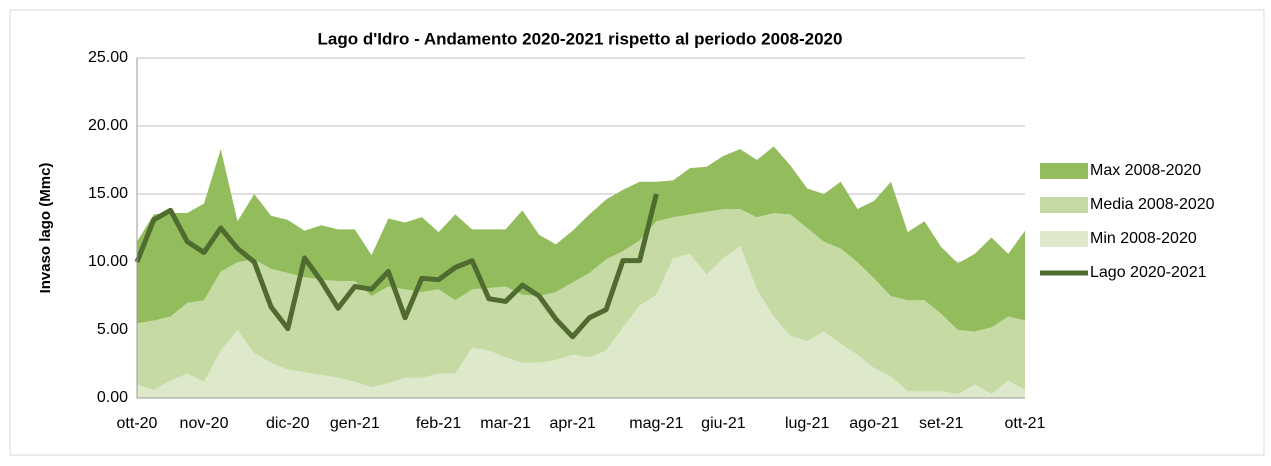 This screenshot has width=1271, height=466. What do you see at coordinates (941, 423) in the screenshot?
I see `x-tick-label: set-21` at bounding box center [941, 423].